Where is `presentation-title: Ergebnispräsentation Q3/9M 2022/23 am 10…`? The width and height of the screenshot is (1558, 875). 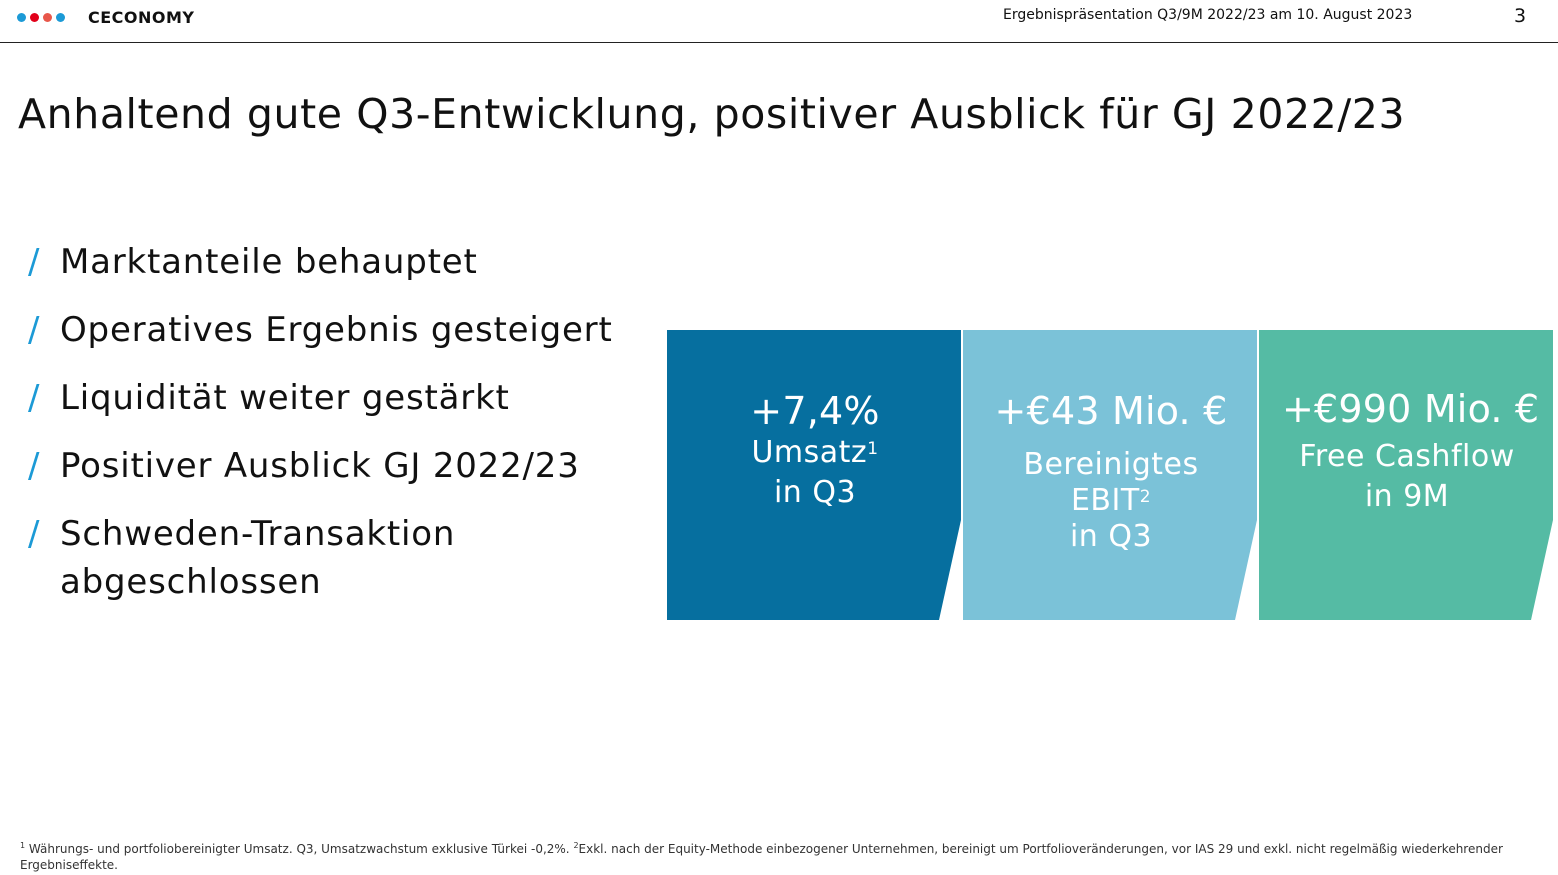
presentation-title: Ergebnispräsentation Q3/9M 2022/23 am 10… is located at coordinates (1208, 15).